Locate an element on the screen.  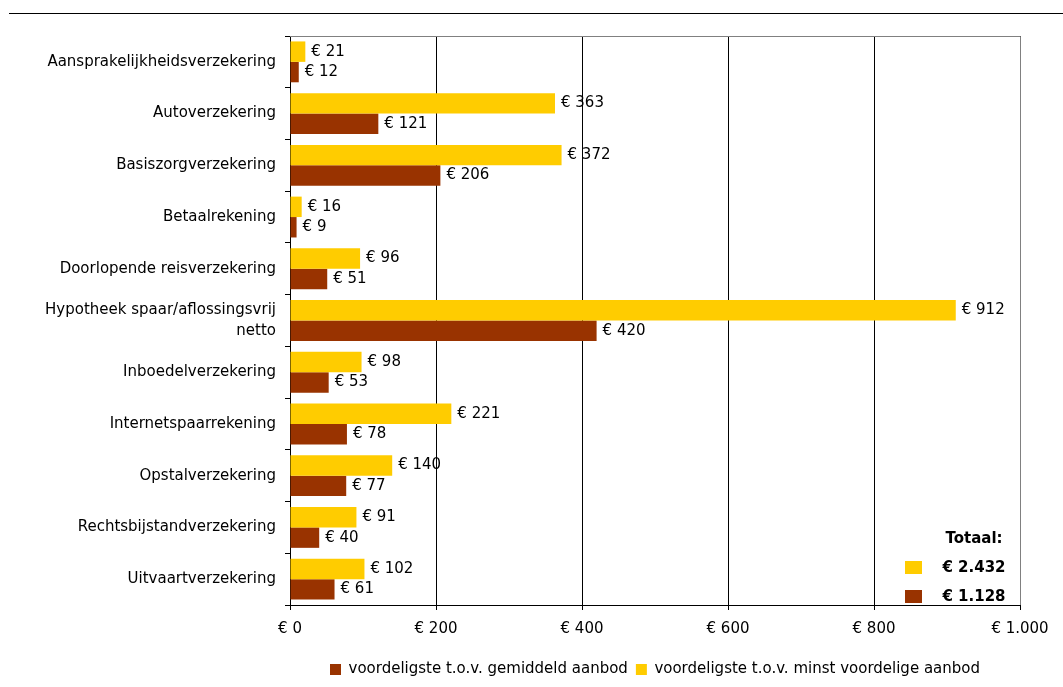
data-label: € 9 is located at coordinates (314, 226).